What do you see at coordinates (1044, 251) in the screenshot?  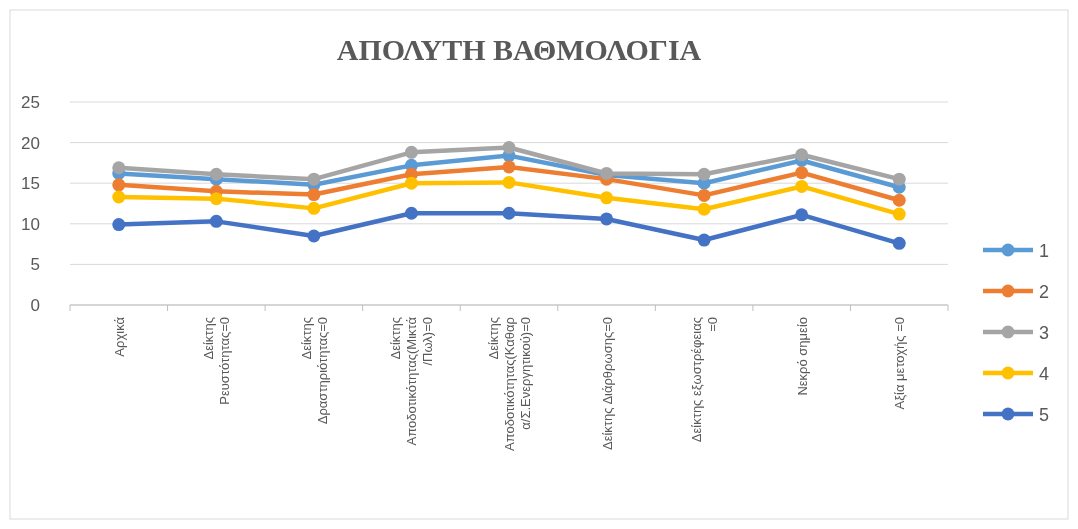 I see `legend-label: 1` at bounding box center [1044, 251].